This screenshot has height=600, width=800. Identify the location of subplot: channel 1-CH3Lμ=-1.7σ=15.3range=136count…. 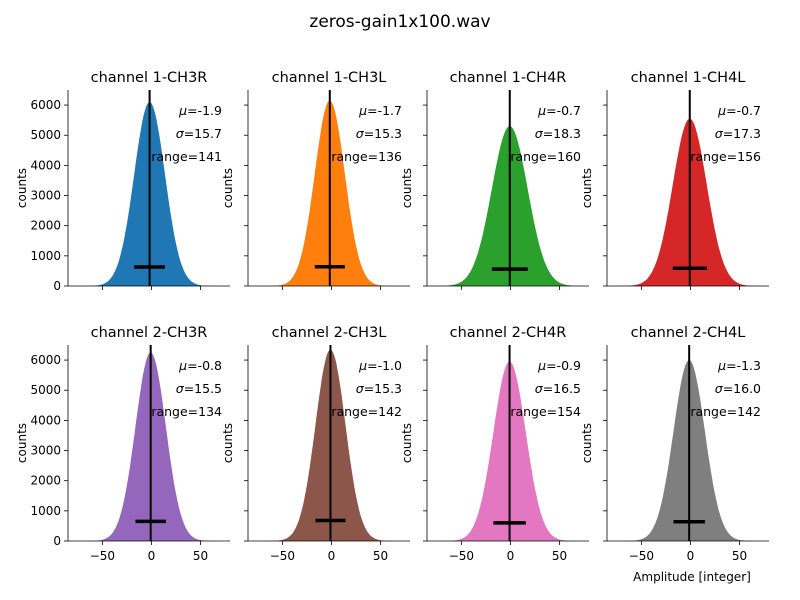
(315, 180).